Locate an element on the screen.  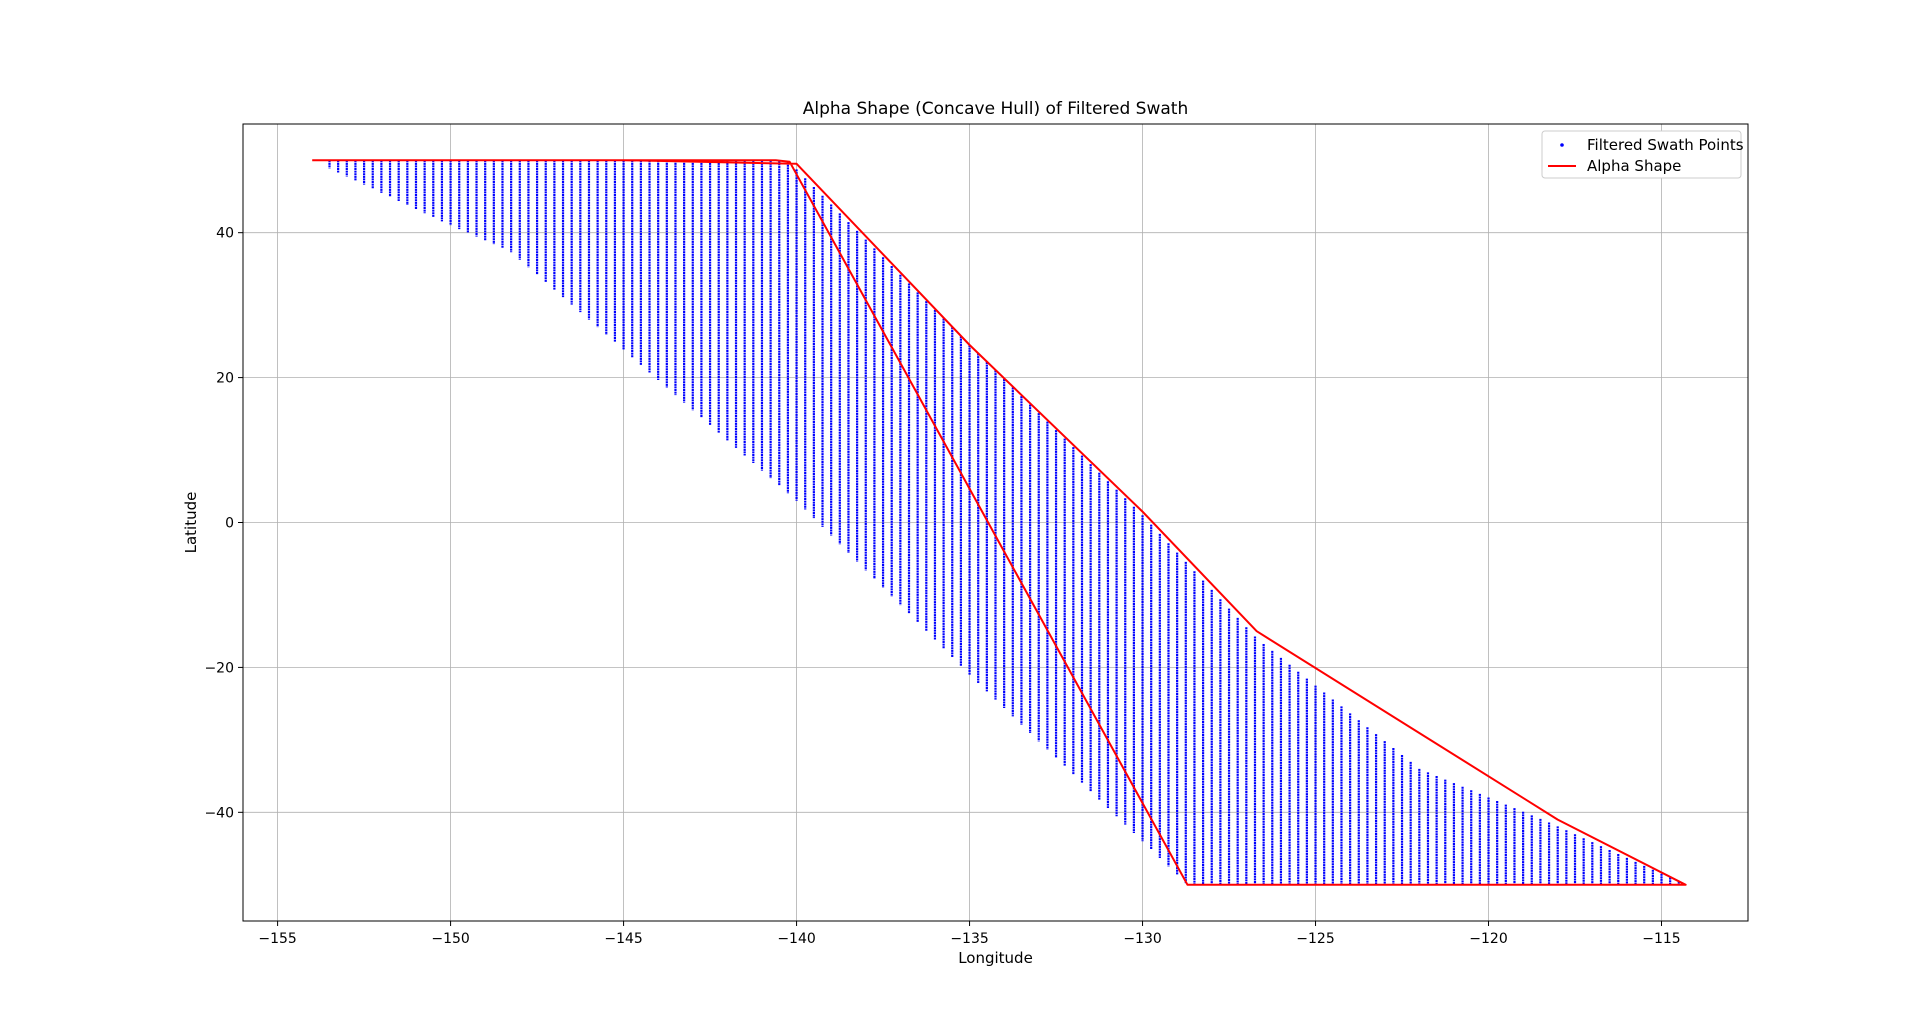
y-tick-label: −20 is located at coordinates (219, 668).